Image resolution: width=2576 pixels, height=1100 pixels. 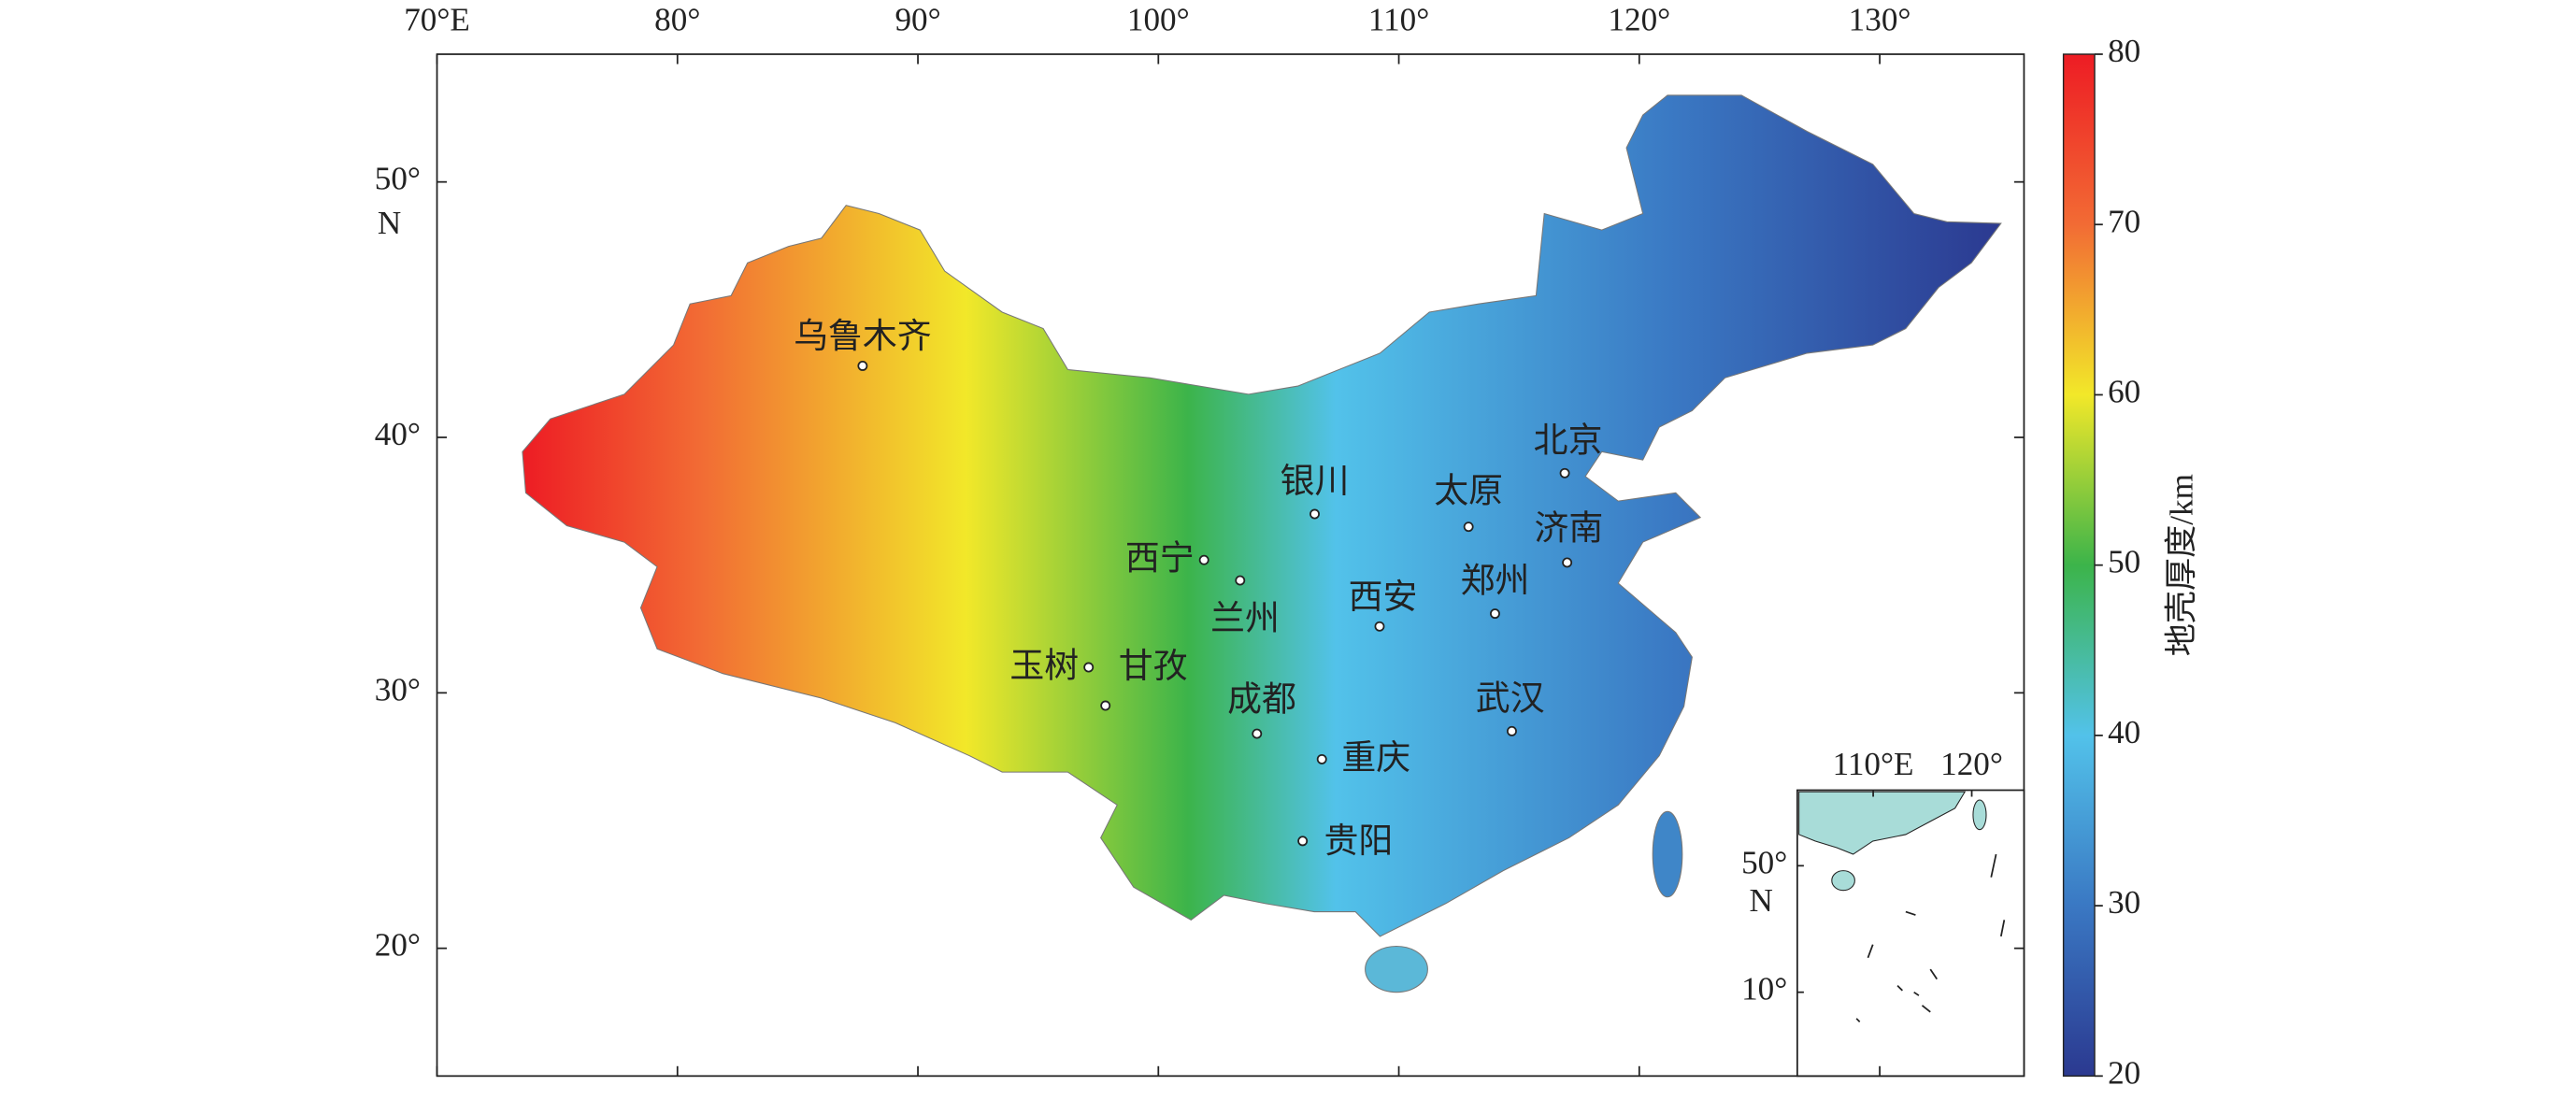 I want to click on inset-y-tick-label: 50°, so click(x=1764, y=862).